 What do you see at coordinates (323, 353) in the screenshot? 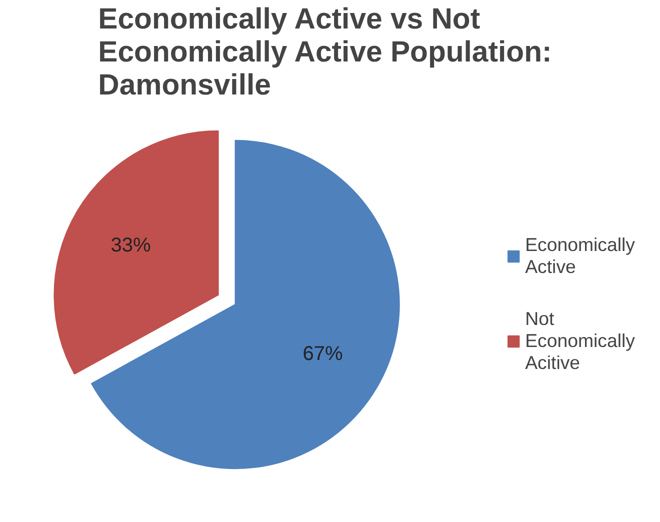
I see `data-label: 67%` at bounding box center [323, 353].